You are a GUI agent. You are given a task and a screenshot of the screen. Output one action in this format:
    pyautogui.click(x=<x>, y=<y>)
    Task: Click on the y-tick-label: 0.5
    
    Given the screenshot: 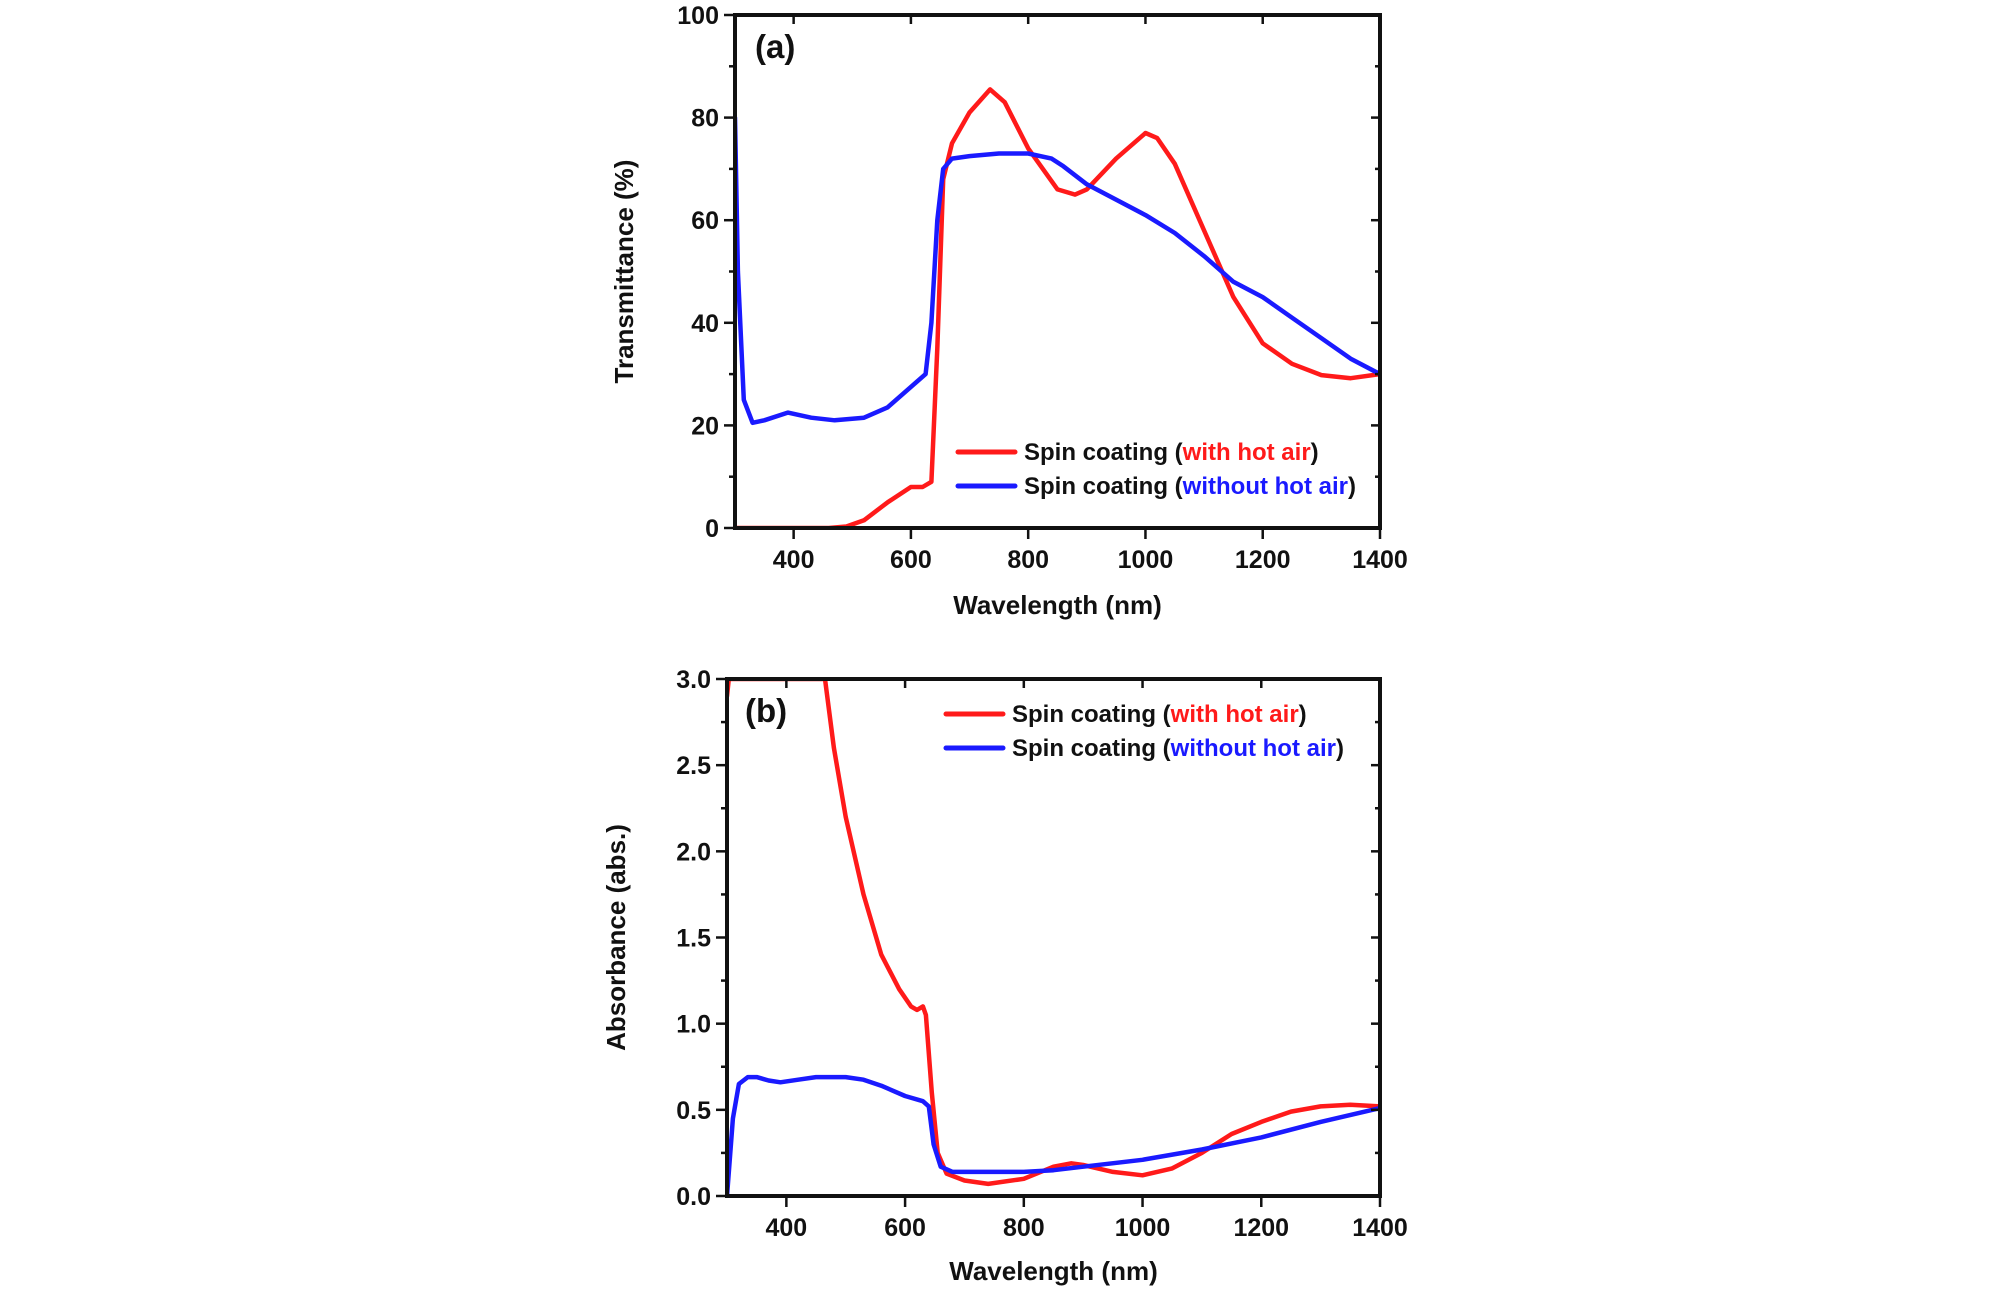 What is the action you would take?
    pyautogui.click(x=693, y=1111)
    